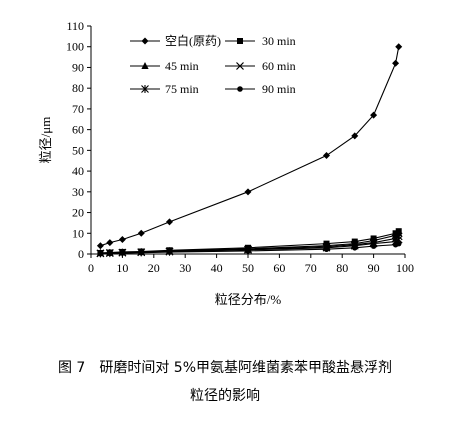 This screenshot has width=450, height=421. What do you see at coordinates (75, 47) in the screenshot?
I see `y-tick-label: 100` at bounding box center [75, 47].